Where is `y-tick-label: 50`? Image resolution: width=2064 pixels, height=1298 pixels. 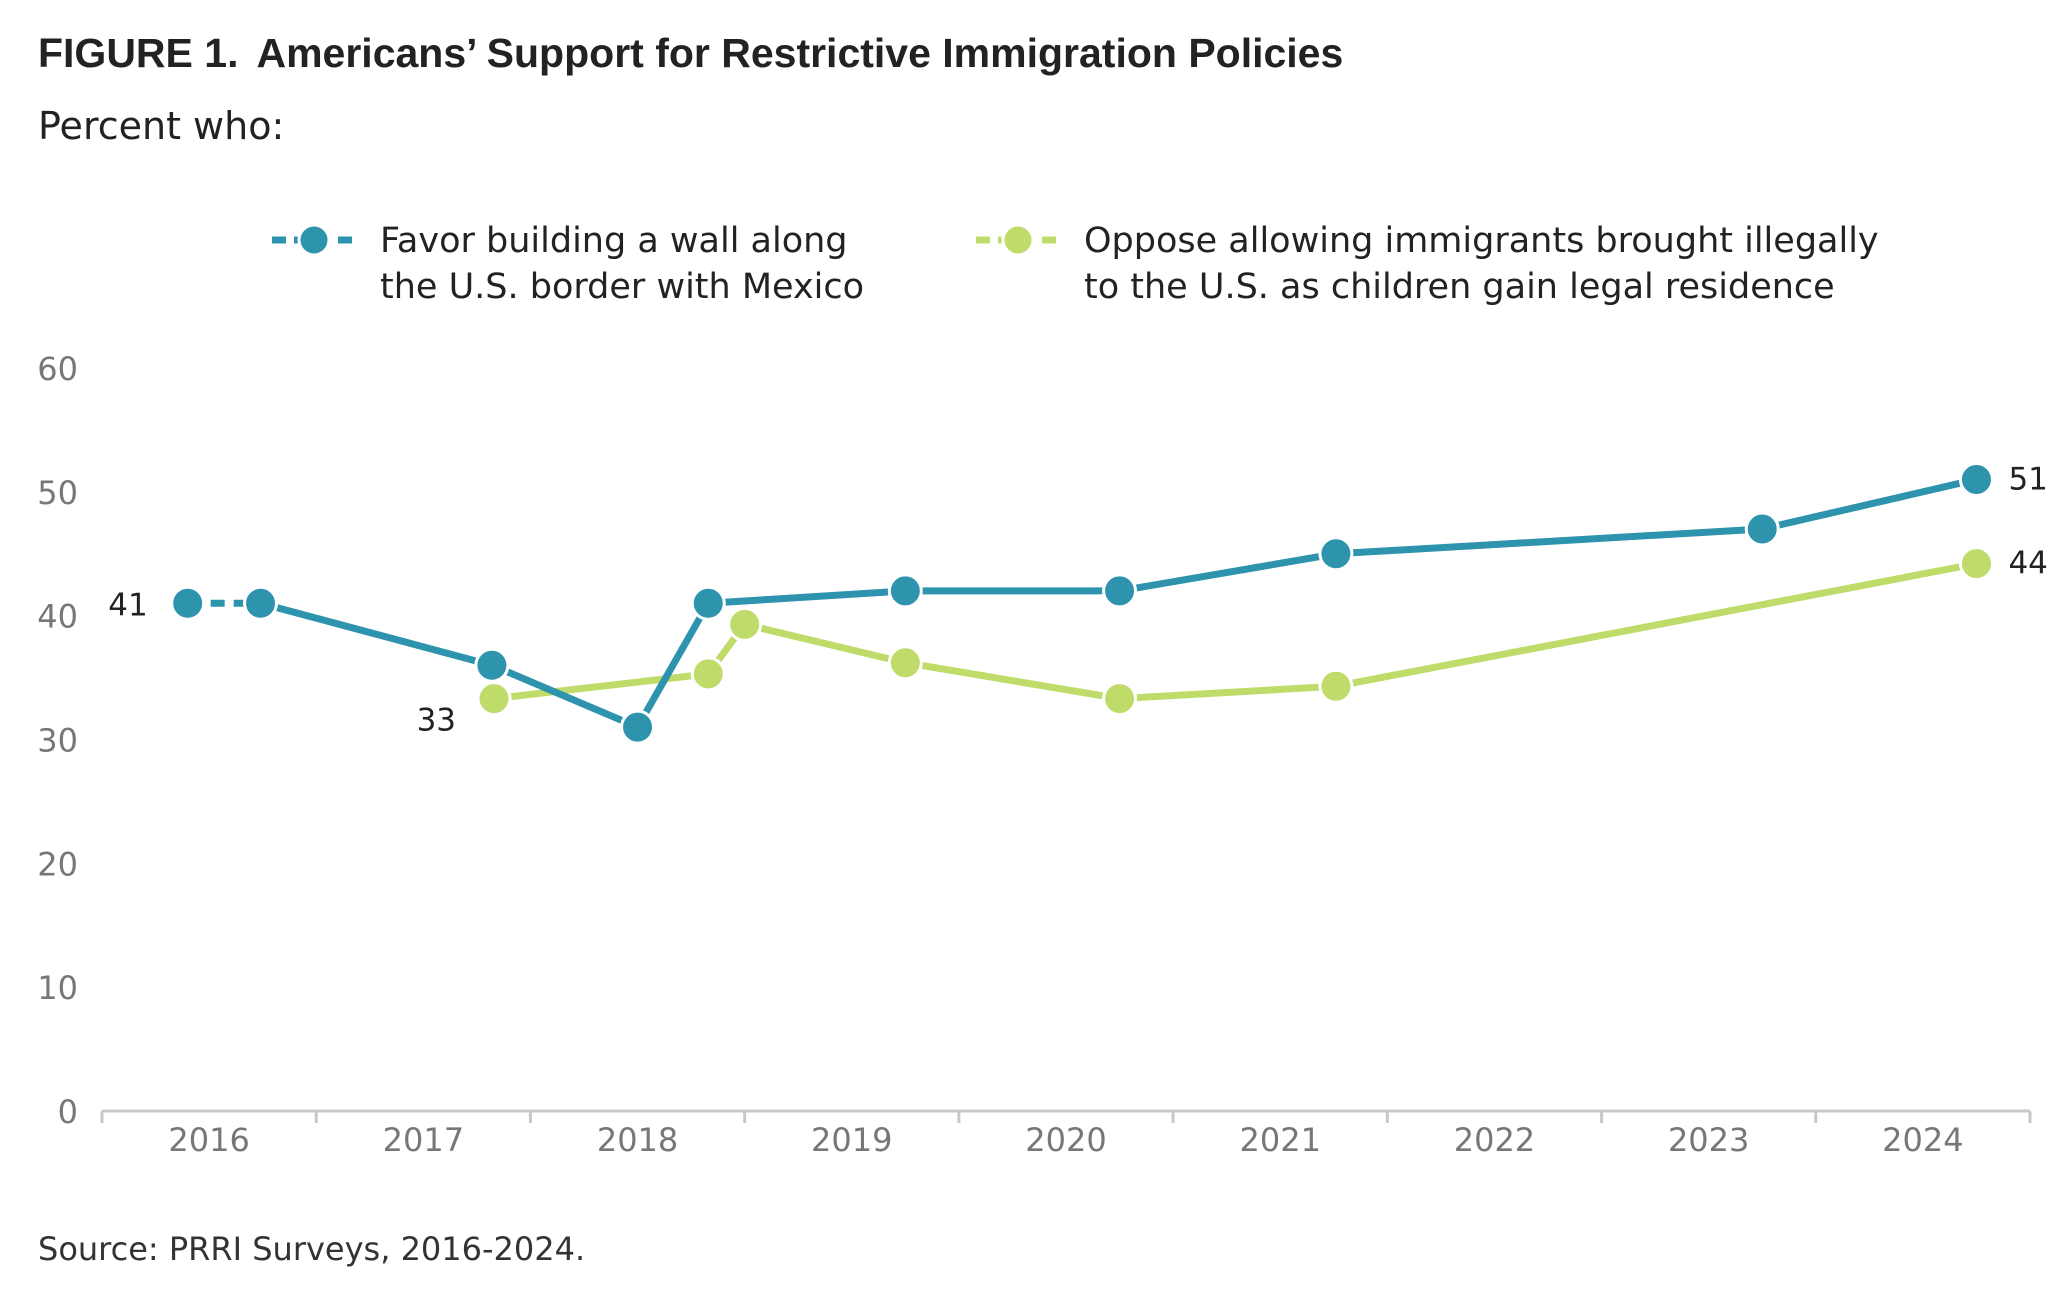
y-tick-label: 50 is located at coordinates (57, 493).